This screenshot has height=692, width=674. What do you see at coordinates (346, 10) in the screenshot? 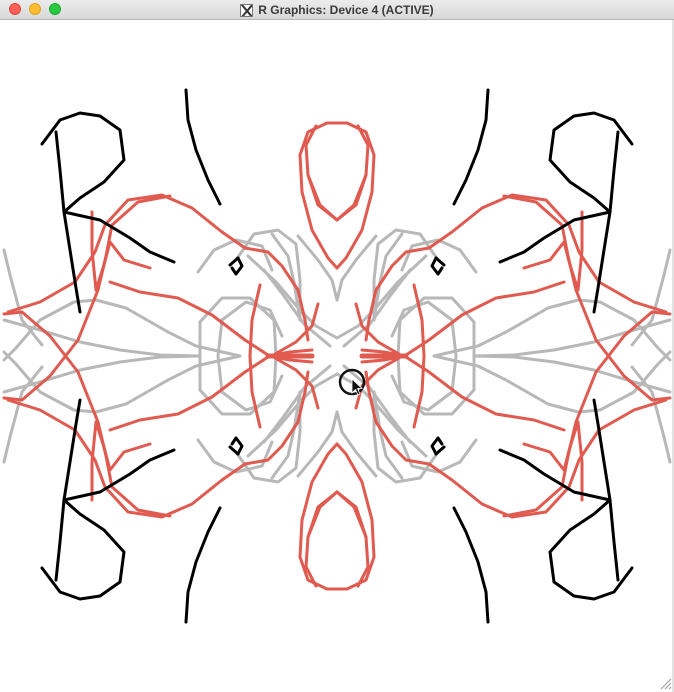
I see `window-title: R Graphics: Device 4 (ACTIVE)` at bounding box center [346, 10].